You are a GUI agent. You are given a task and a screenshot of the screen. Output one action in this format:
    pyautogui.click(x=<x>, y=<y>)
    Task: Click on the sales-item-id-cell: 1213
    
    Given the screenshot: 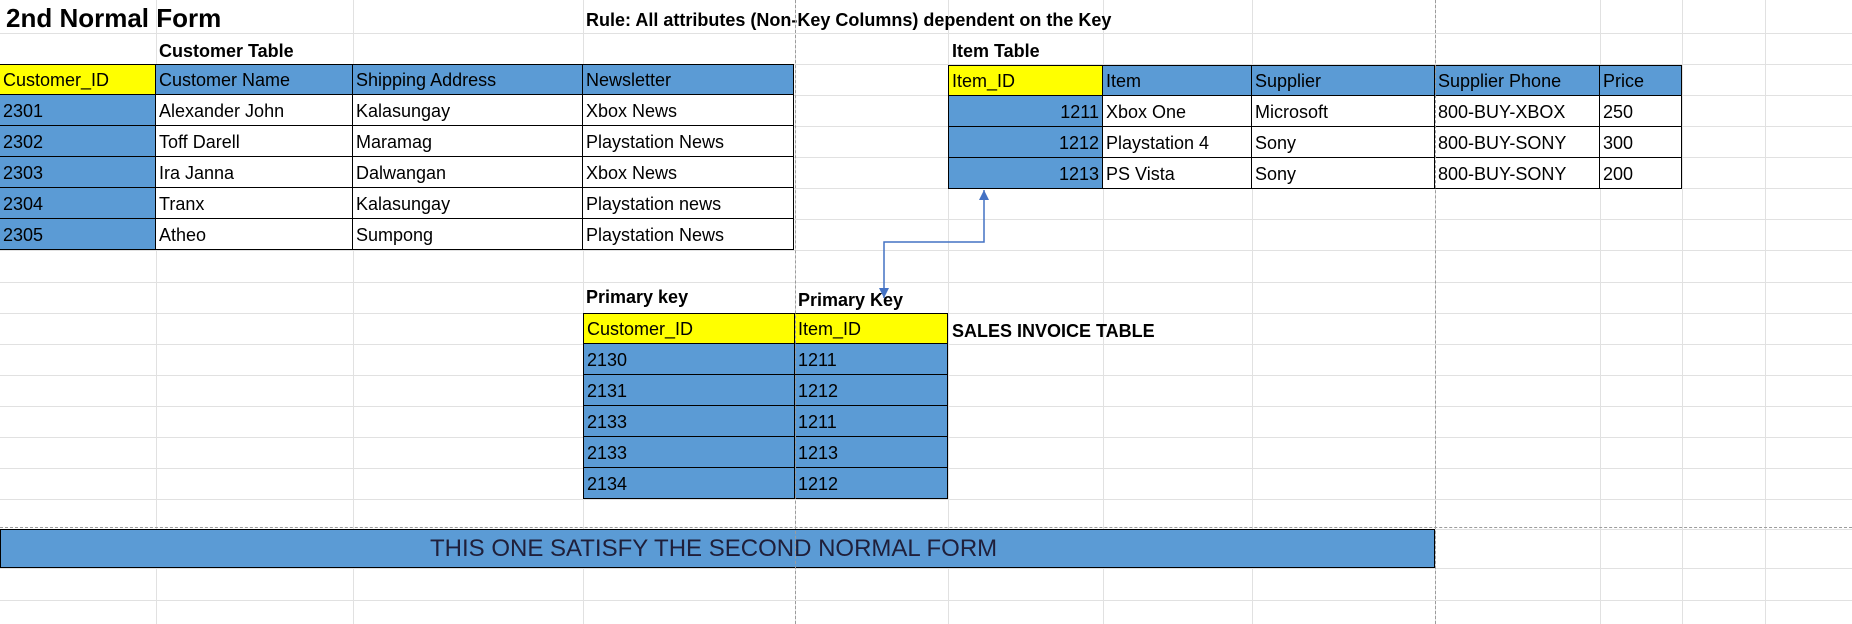 What is the action you would take?
    pyautogui.click(x=871, y=452)
    